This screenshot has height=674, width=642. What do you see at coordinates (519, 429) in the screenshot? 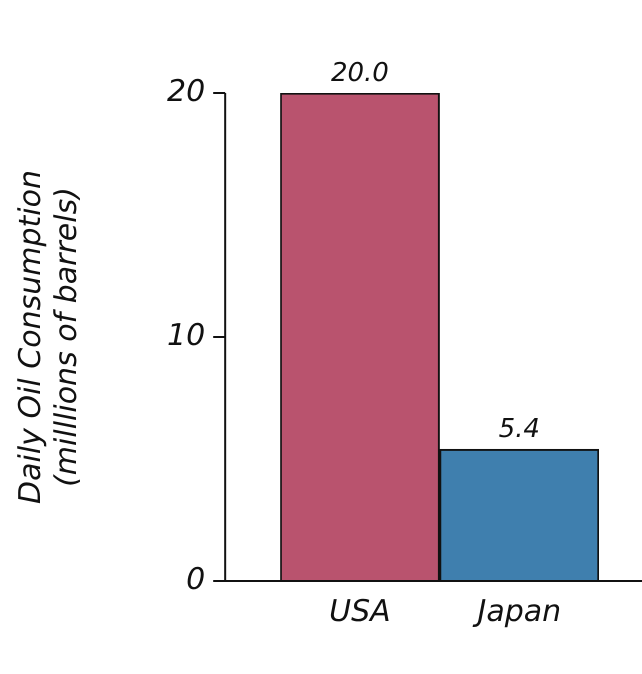
I see `data-label: 5.4` at bounding box center [519, 429].